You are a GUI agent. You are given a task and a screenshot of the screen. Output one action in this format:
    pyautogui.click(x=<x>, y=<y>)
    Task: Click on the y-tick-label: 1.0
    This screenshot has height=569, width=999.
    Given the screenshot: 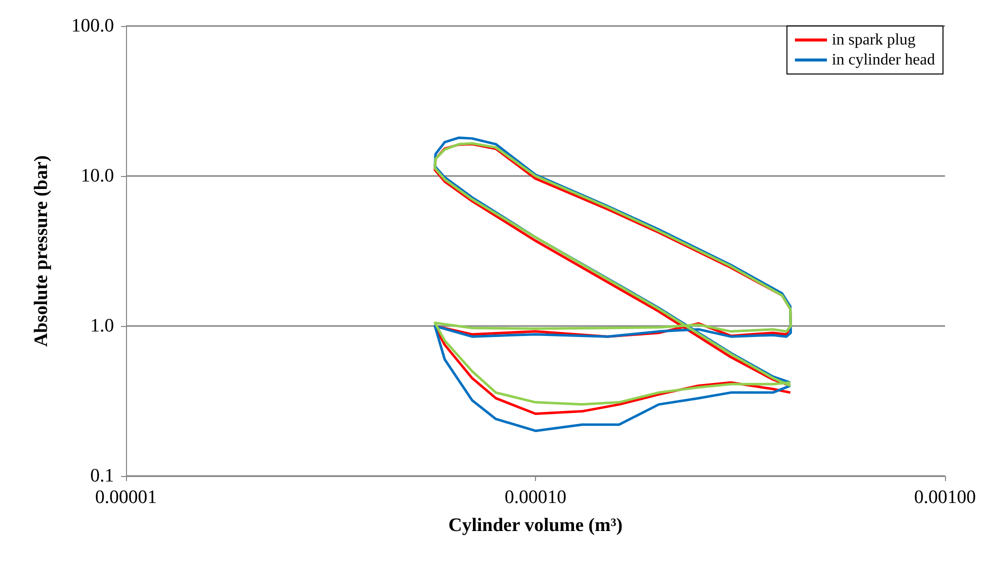 What is the action you would take?
    pyautogui.click(x=102, y=326)
    